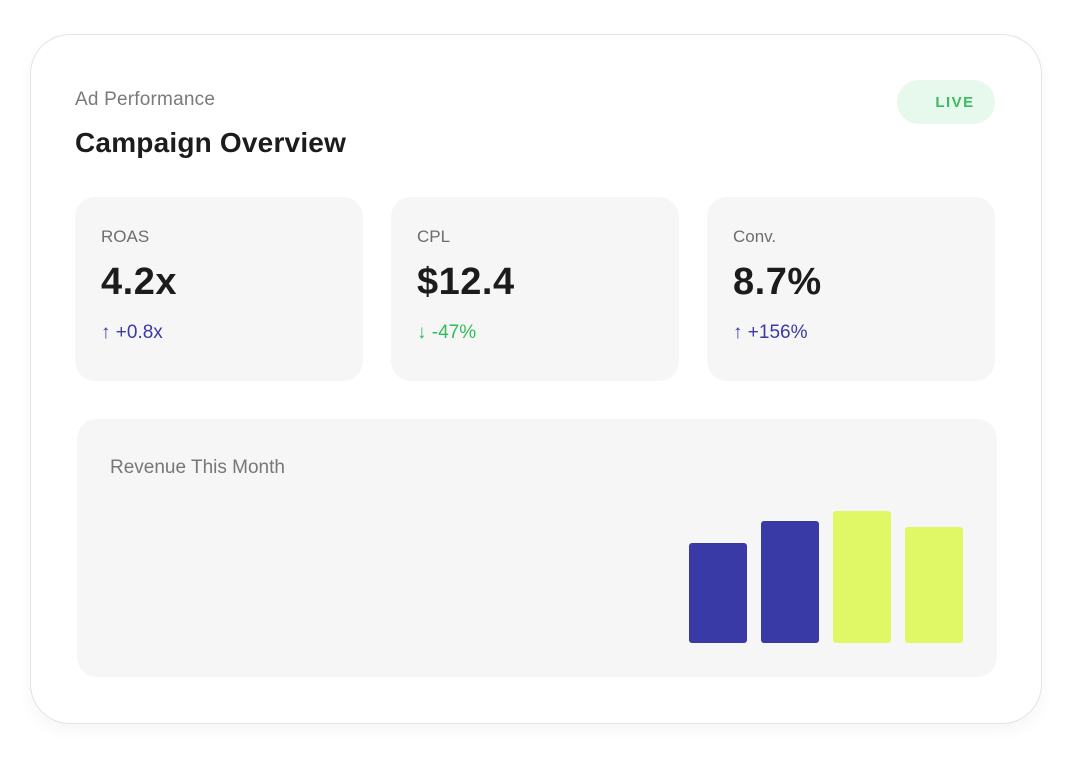 This screenshot has height=783, width=1083. Describe the element at coordinates (197, 467) in the screenshot. I see `revenue-title: Revenue This Month` at that location.